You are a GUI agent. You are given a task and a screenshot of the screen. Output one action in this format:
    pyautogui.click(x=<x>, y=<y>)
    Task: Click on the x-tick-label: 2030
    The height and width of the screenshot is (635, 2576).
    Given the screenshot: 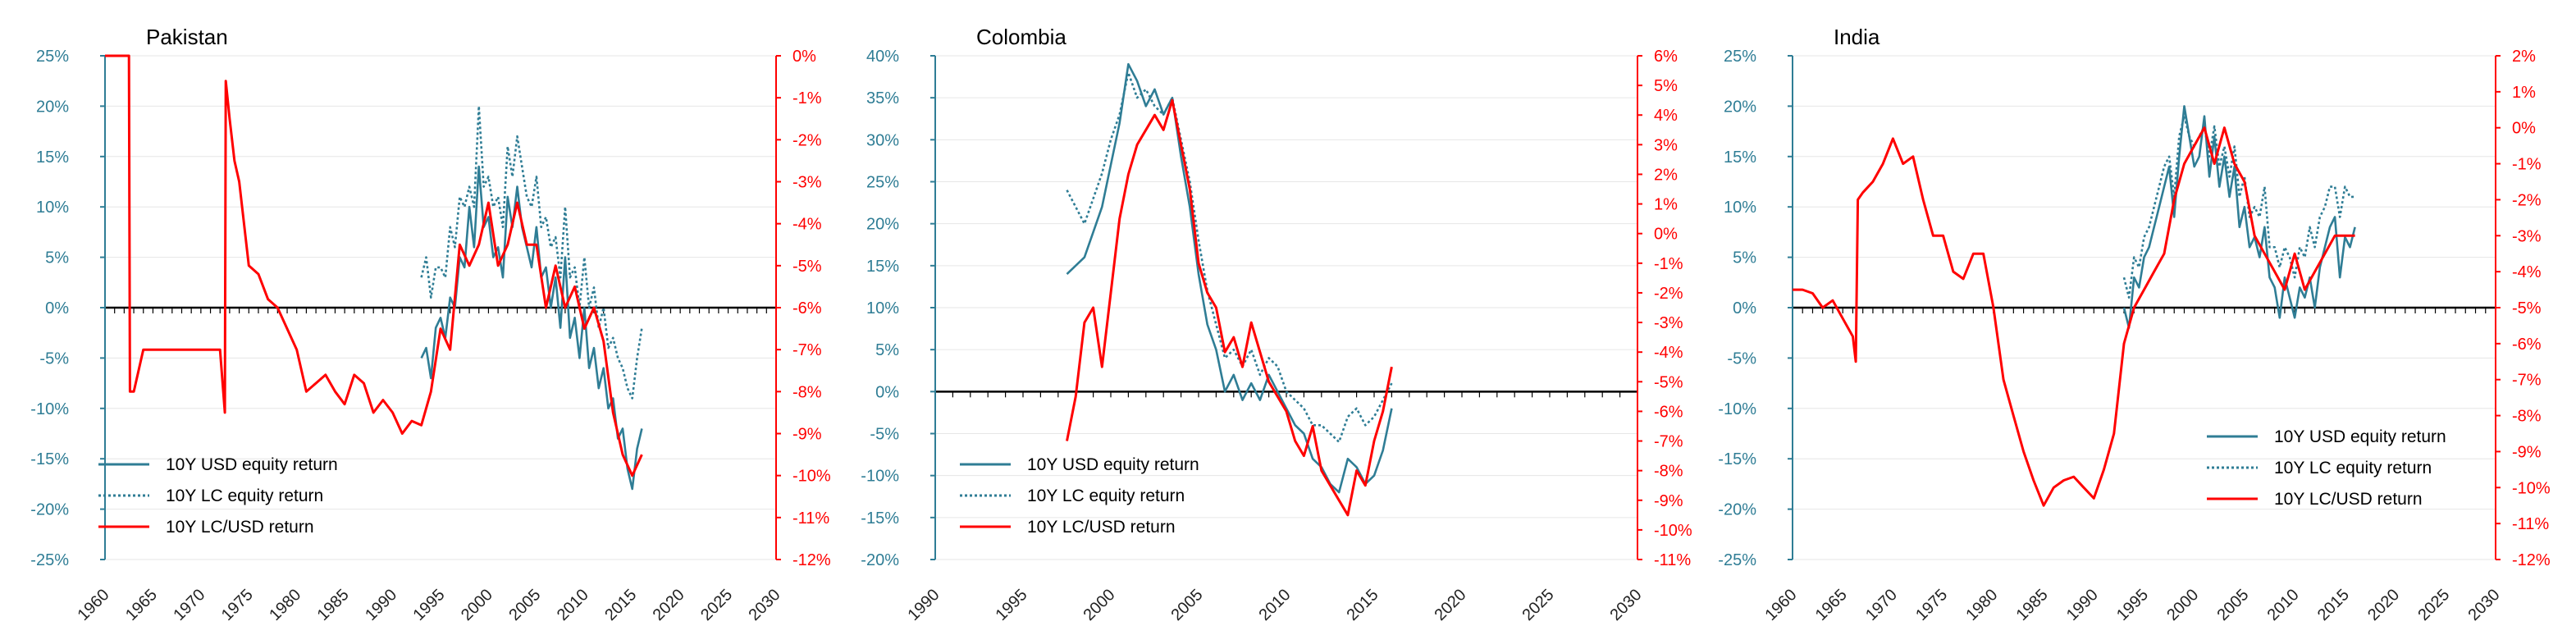 What is the action you would take?
    pyautogui.click(x=1627, y=605)
    